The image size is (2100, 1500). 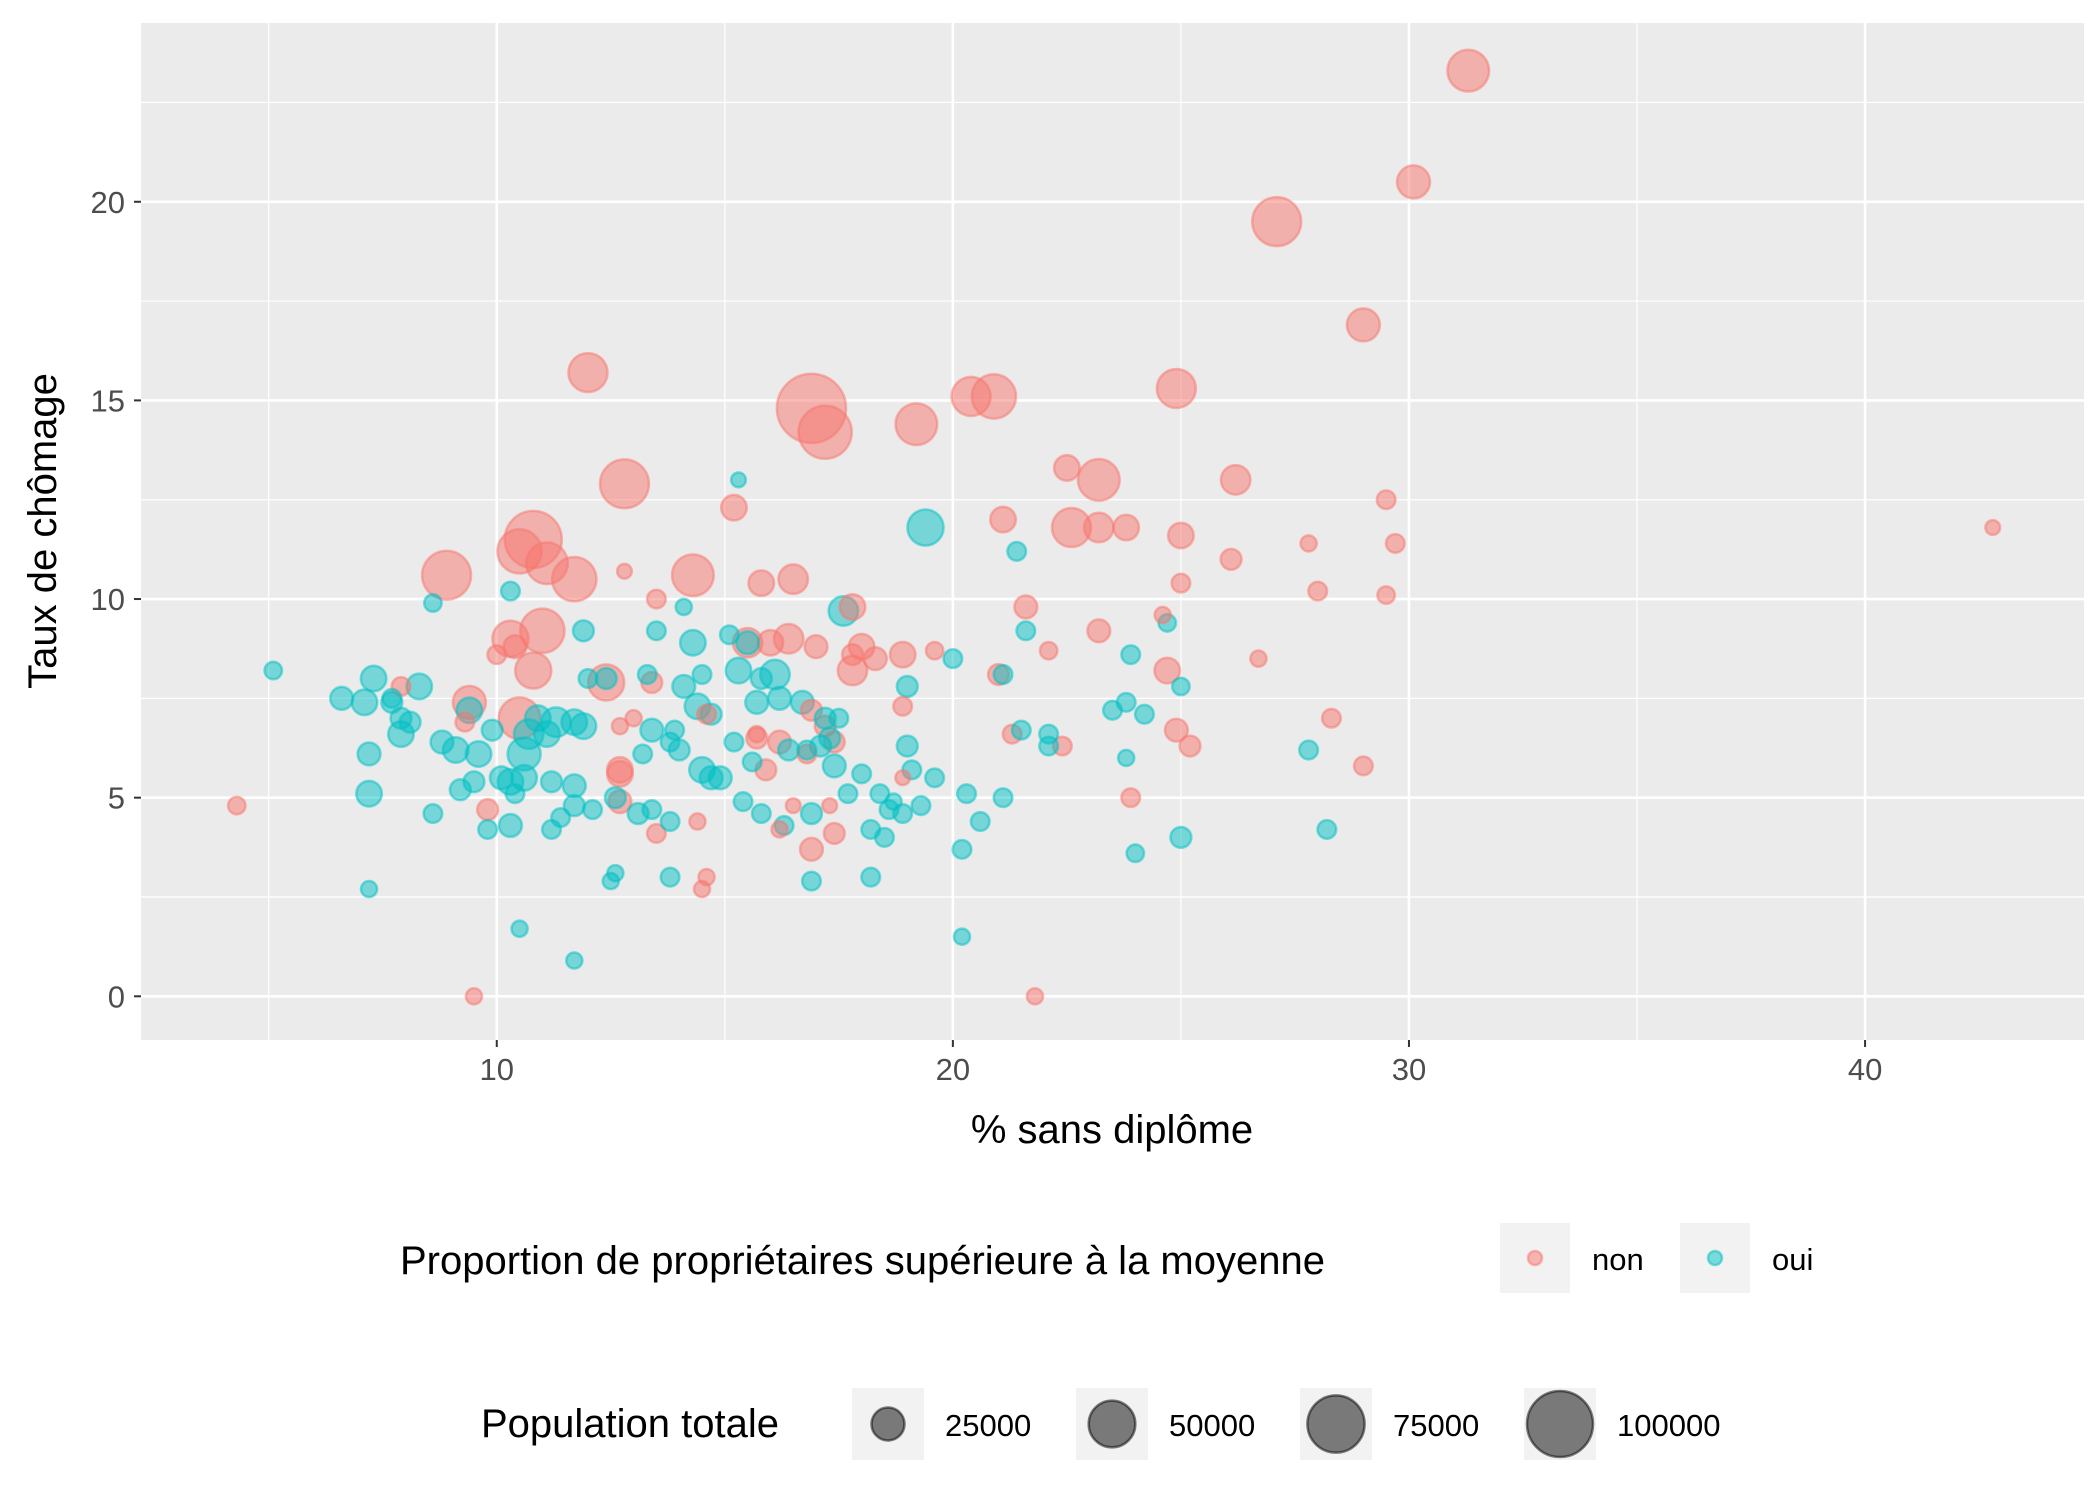 What do you see at coordinates (630, 1424) in the screenshot?
I see `size-legend-title: Population totale` at bounding box center [630, 1424].